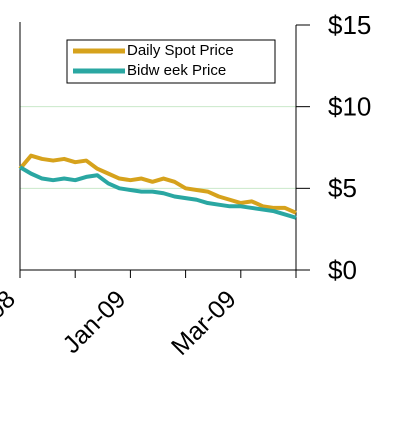  Describe the element at coordinates (342, 188) in the screenshot. I see `y-tick-label: $5` at that location.